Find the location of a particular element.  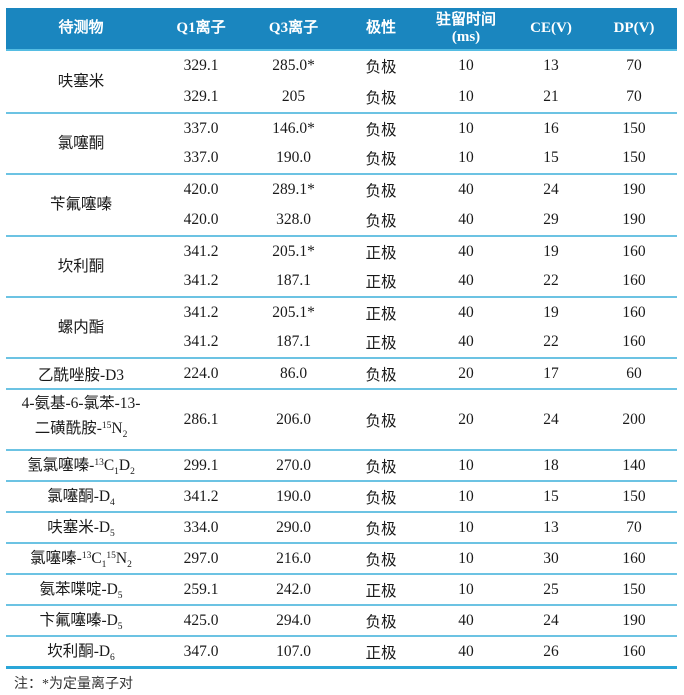

analyte-name: 坎利酮-D6 is located at coordinates (81, 653).